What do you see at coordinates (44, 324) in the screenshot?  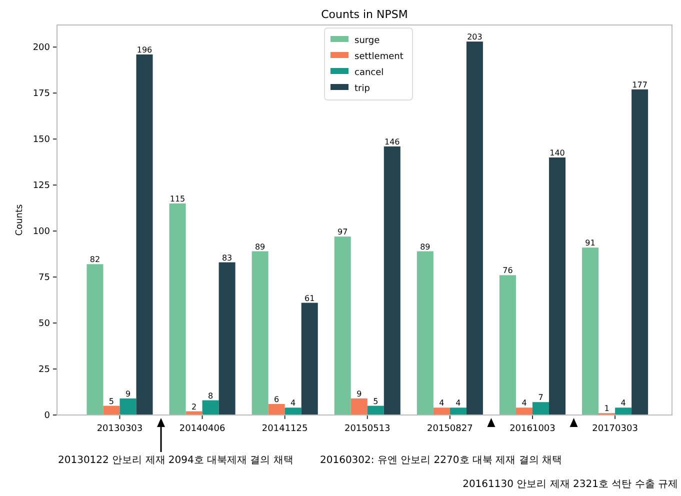 I see `y-tick-label: 50` at bounding box center [44, 324].